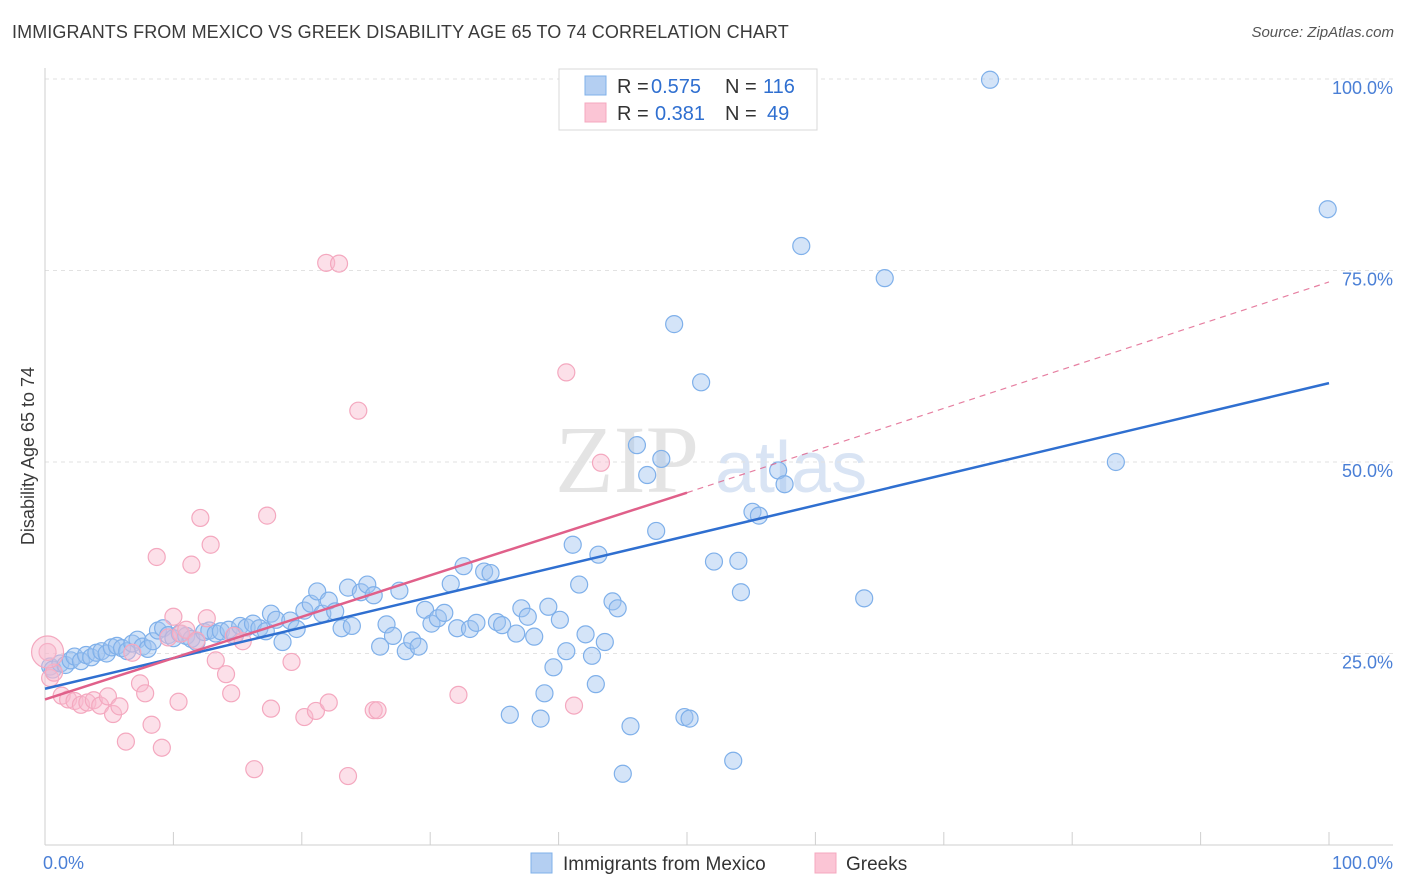  I want to click on bottom-legend-swatch-greeks, so click(825, 863).